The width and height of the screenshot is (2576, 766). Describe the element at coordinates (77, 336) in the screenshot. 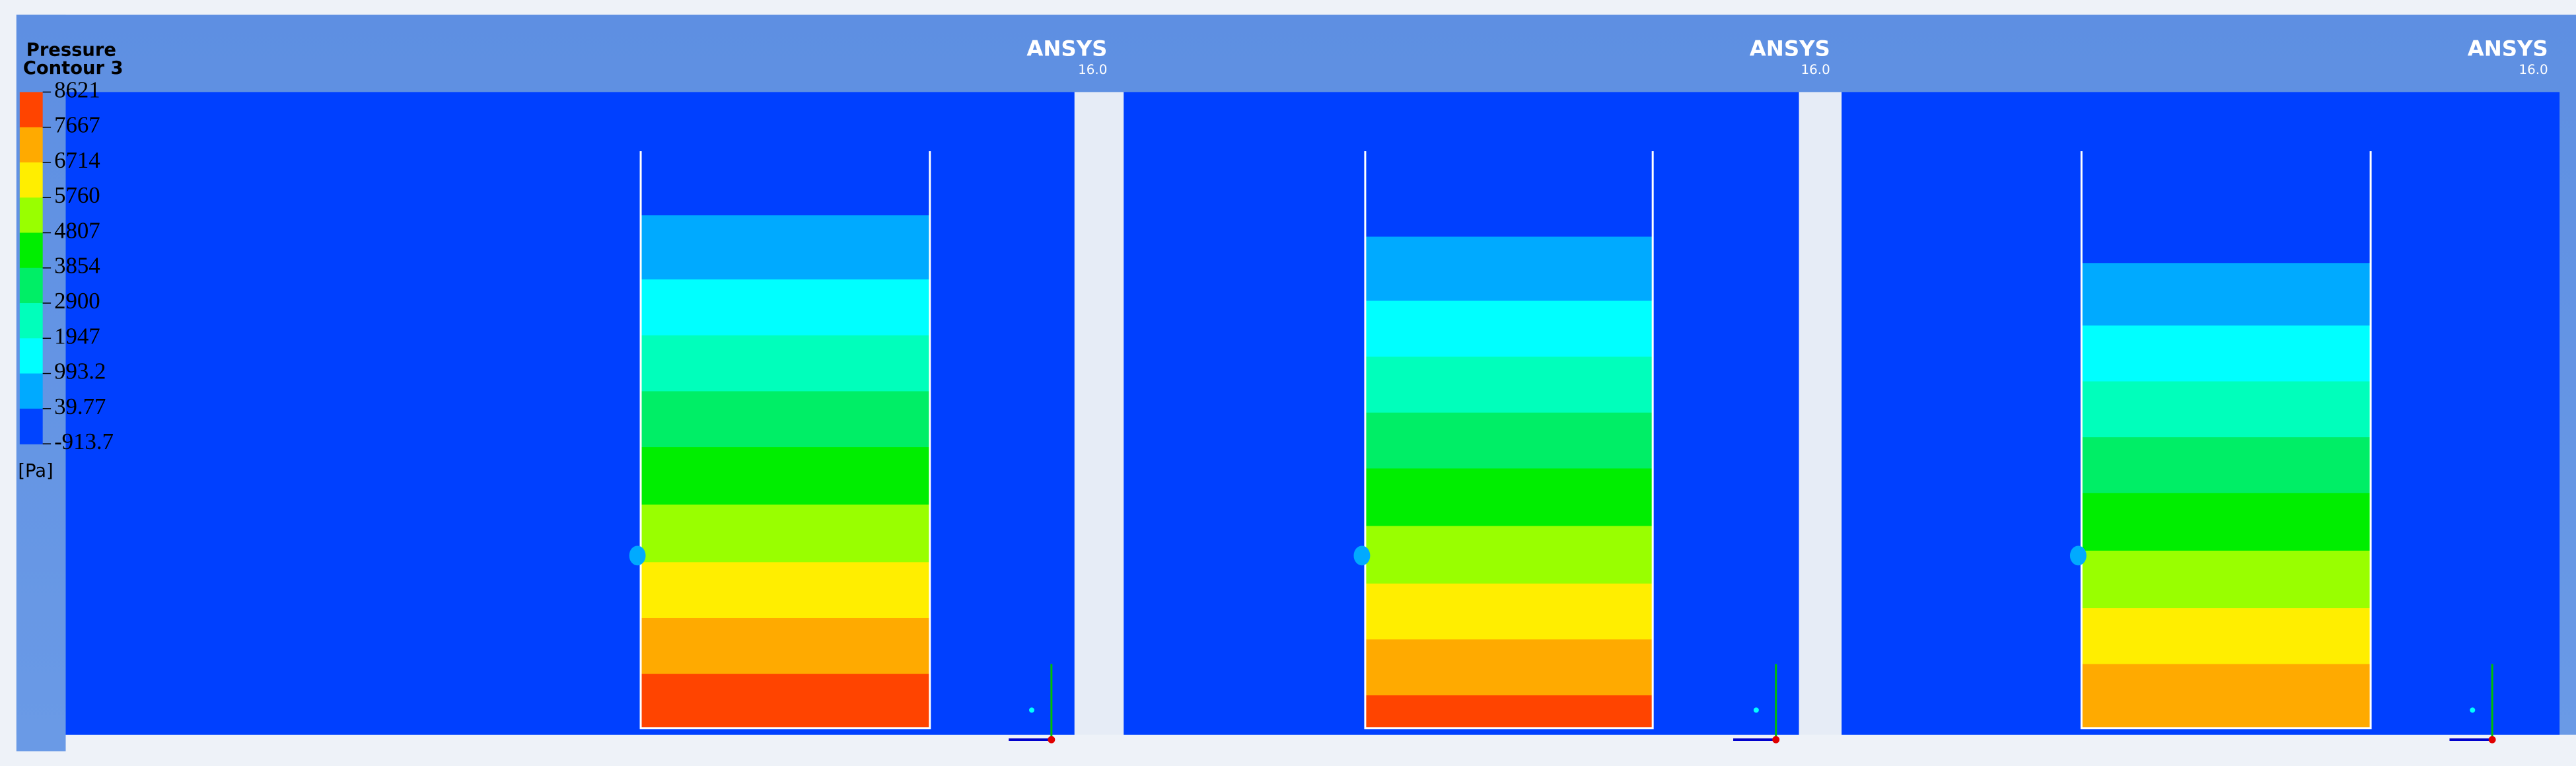

I see `legend-label: 1947` at that location.